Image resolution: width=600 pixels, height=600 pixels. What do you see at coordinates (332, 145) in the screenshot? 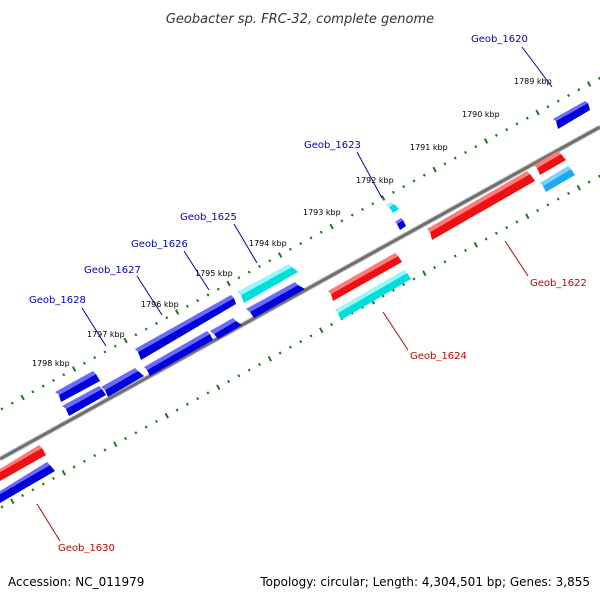
I see `gene-label-geob-1623: Geob_1623` at bounding box center [332, 145].